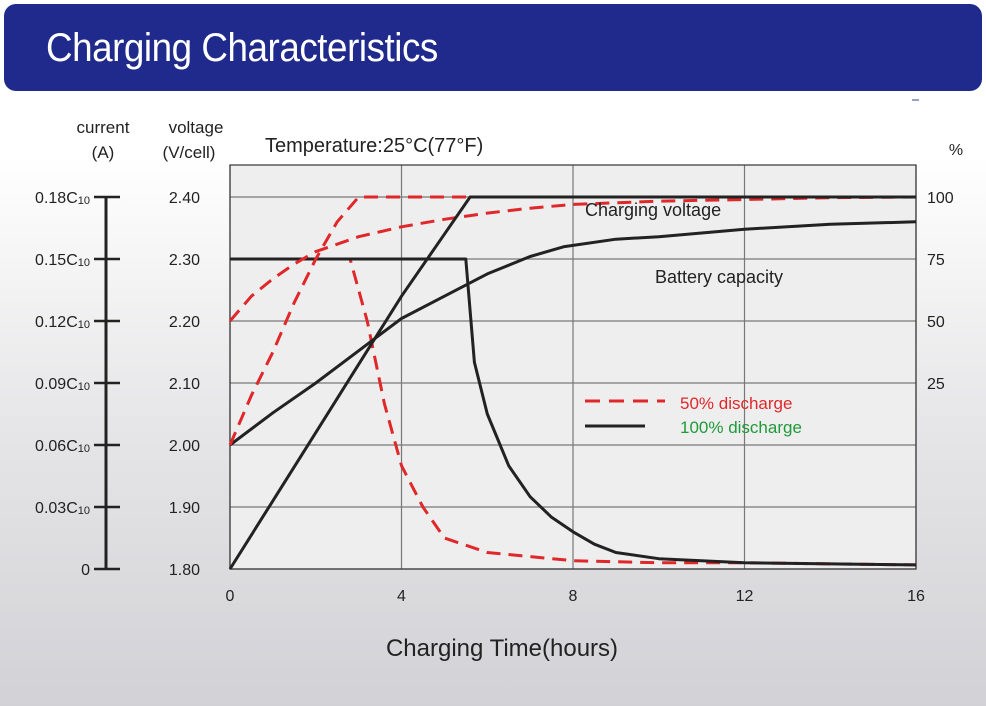 The image size is (986, 706). Describe the element at coordinates (62, 198) in the screenshot. I see `current-tick-label-0: 0.18C10` at that location.